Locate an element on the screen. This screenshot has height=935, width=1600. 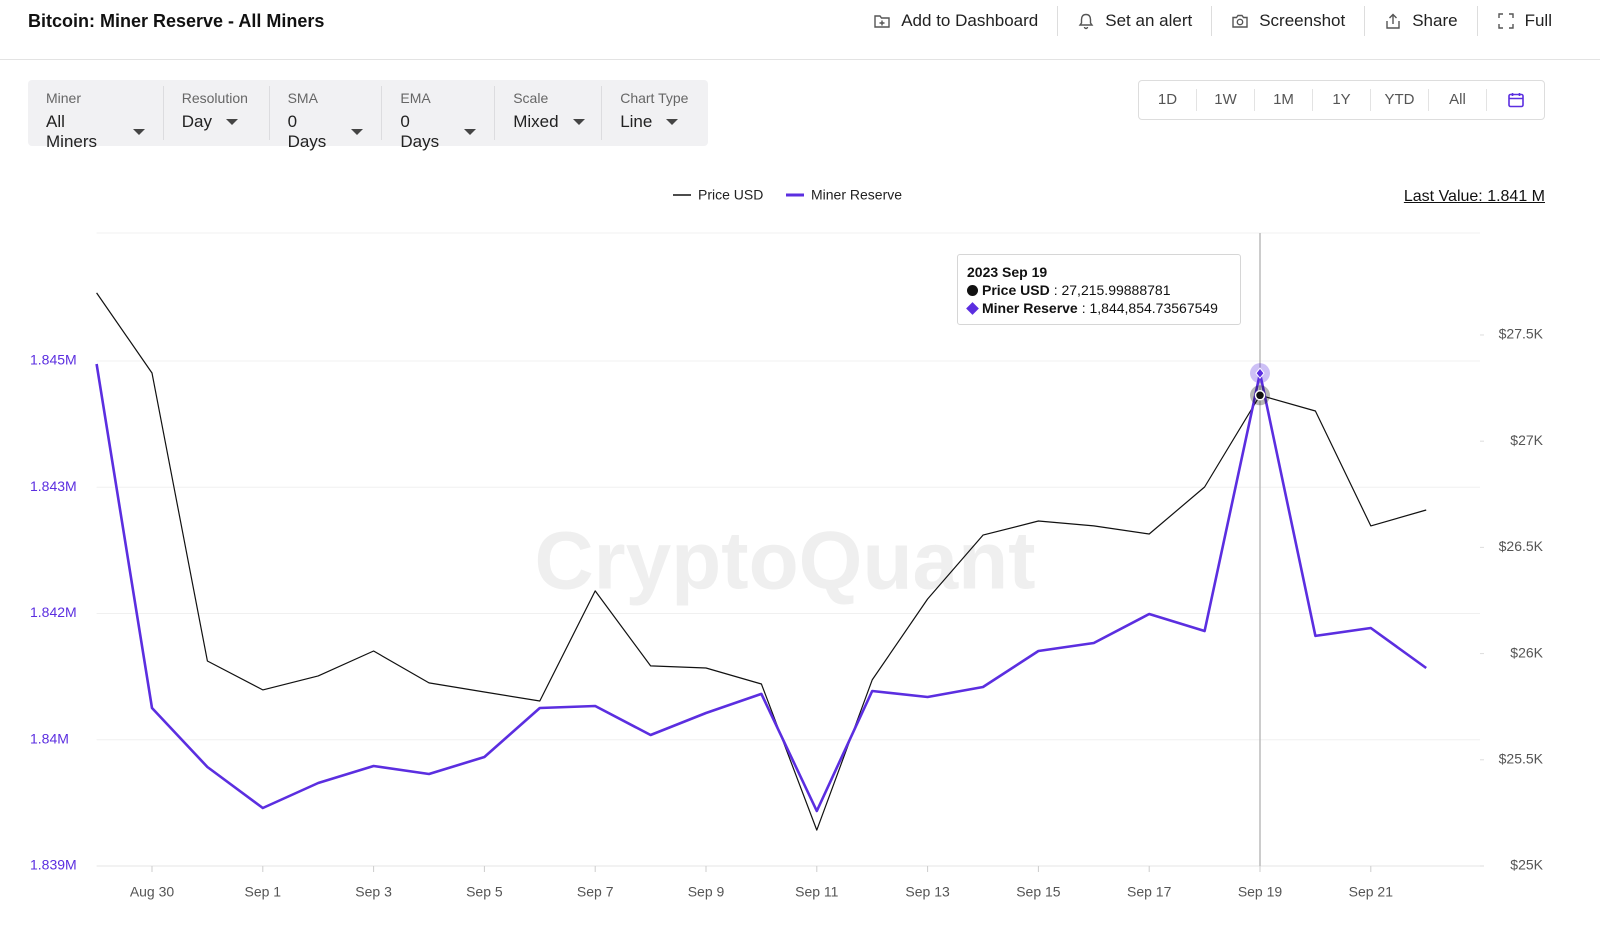
control-label: Resolution is located at coordinates (214, 98).